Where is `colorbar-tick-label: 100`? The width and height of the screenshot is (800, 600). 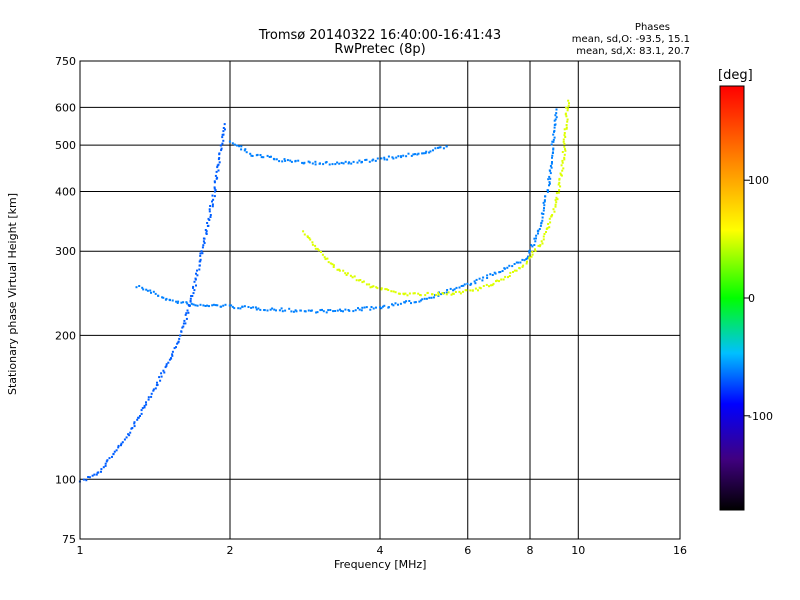
colorbar-tick-label: 100 is located at coordinates (758, 180).